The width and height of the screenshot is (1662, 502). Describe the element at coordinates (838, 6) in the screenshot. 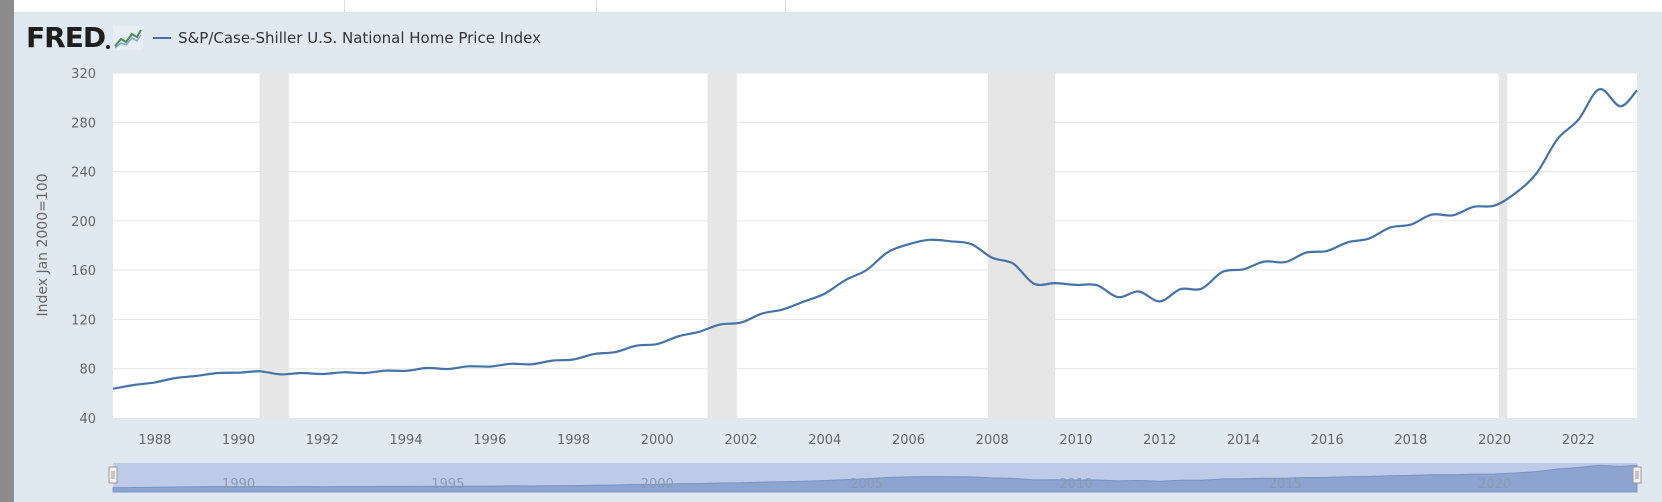

I see `top-toolbar-strip` at that location.